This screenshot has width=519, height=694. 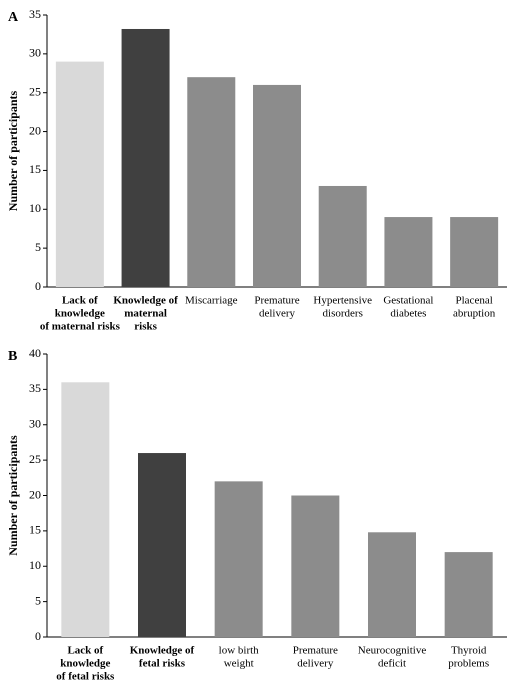 What do you see at coordinates (408, 301) in the screenshot?
I see `x-tick-label: Gestational` at bounding box center [408, 301].